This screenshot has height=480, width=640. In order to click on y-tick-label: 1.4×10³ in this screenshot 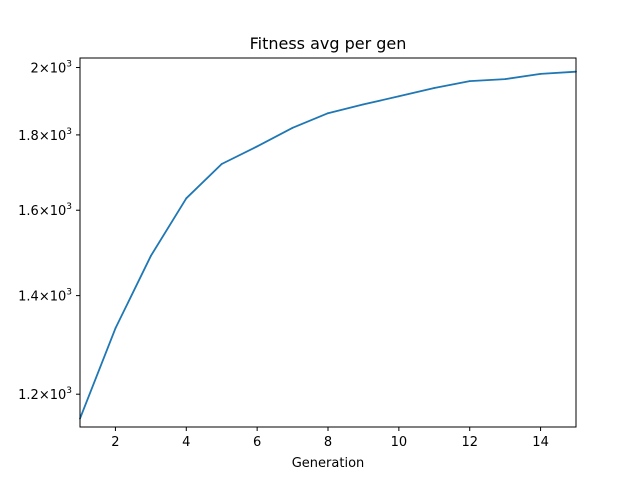, I will do `click(45, 296)`.